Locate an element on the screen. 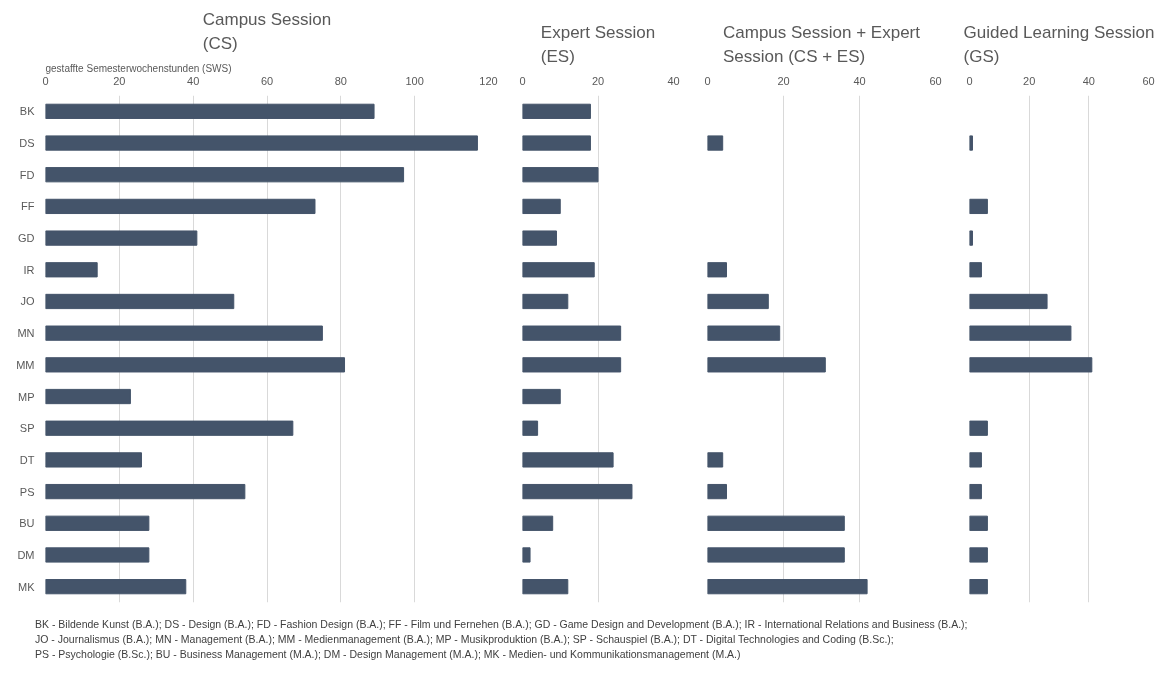 The height and width of the screenshot is (679, 1162). y-tick-label: PS is located at coordinates (27, 491).